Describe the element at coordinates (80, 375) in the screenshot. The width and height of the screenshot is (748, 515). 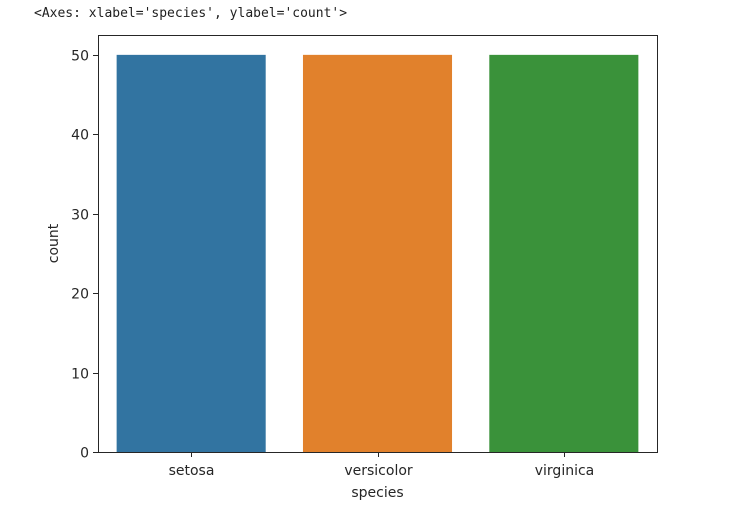
I see `y-tick-label: 10` at that location.